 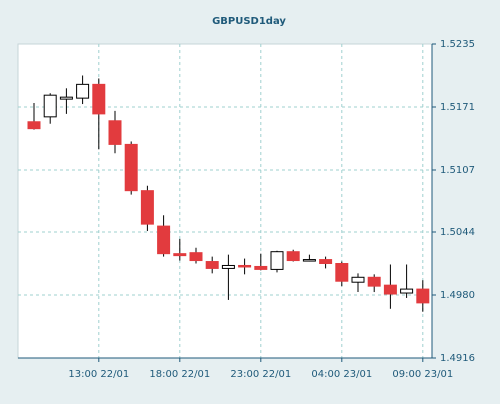 What do you see at coordinates (179, 374) in the screenshot?
I see `x-tick-label: 18:00 22/01` at bounding box center [179, 374].